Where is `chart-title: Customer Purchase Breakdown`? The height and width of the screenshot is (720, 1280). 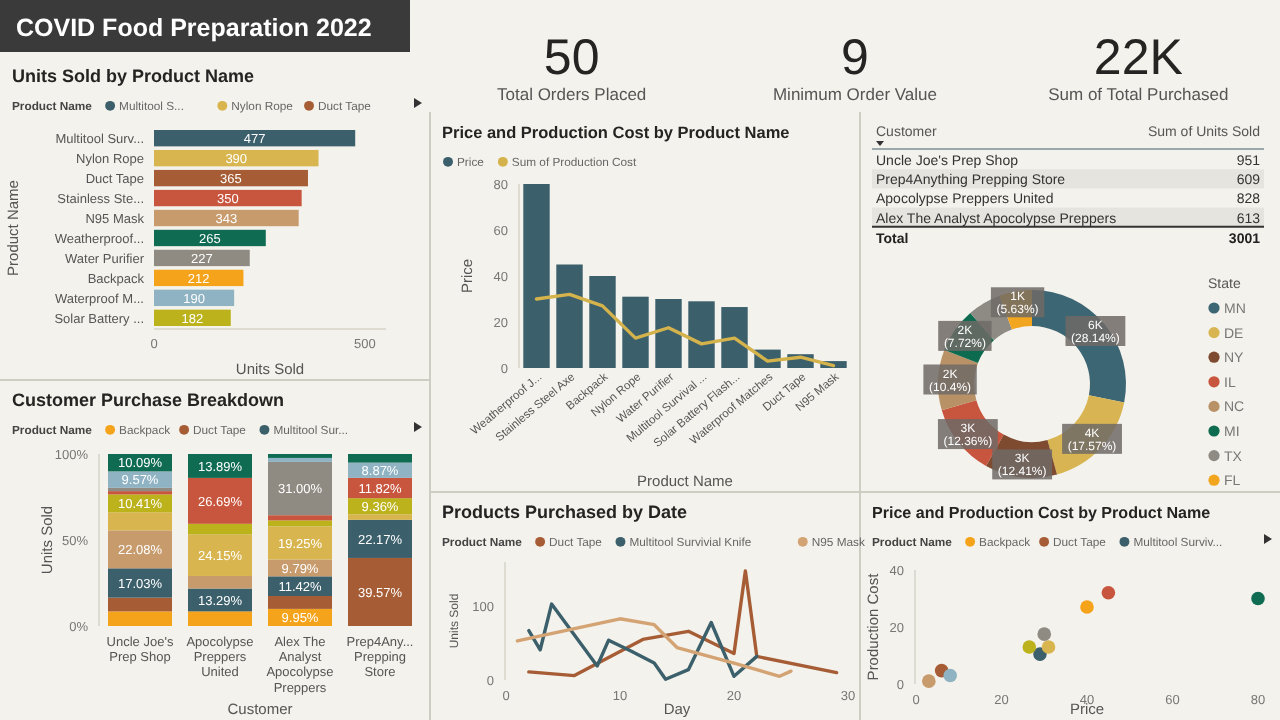 chart-title: Customer Purchase Breakdown is located at coordinates (148, 400).